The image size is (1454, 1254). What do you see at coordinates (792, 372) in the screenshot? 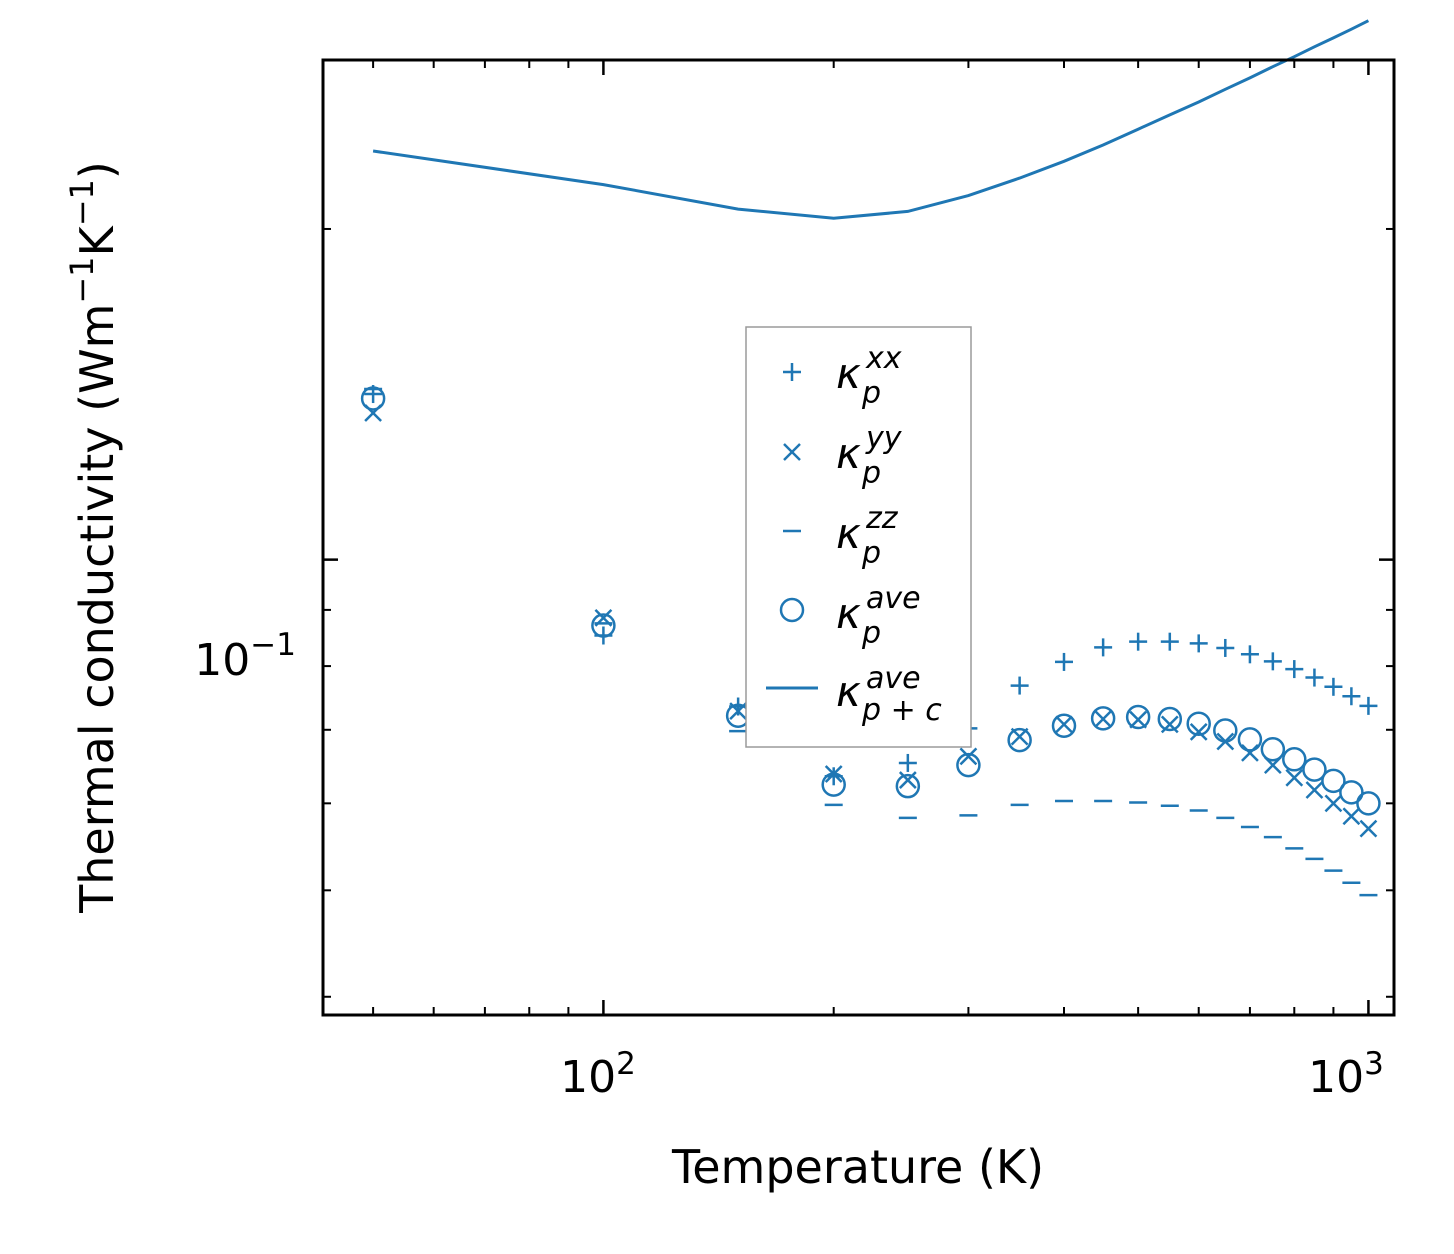
I see `legend-marker-kxx` at bounding box center [792, 372].